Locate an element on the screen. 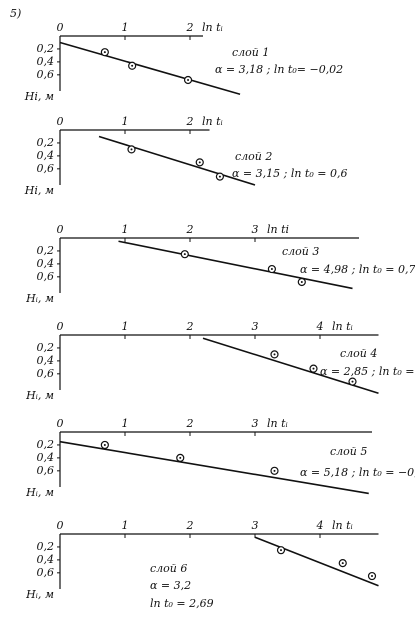  annotation: α = 2,85 ; ln t₀ = 2,19 is located at coordinates (367, 371).